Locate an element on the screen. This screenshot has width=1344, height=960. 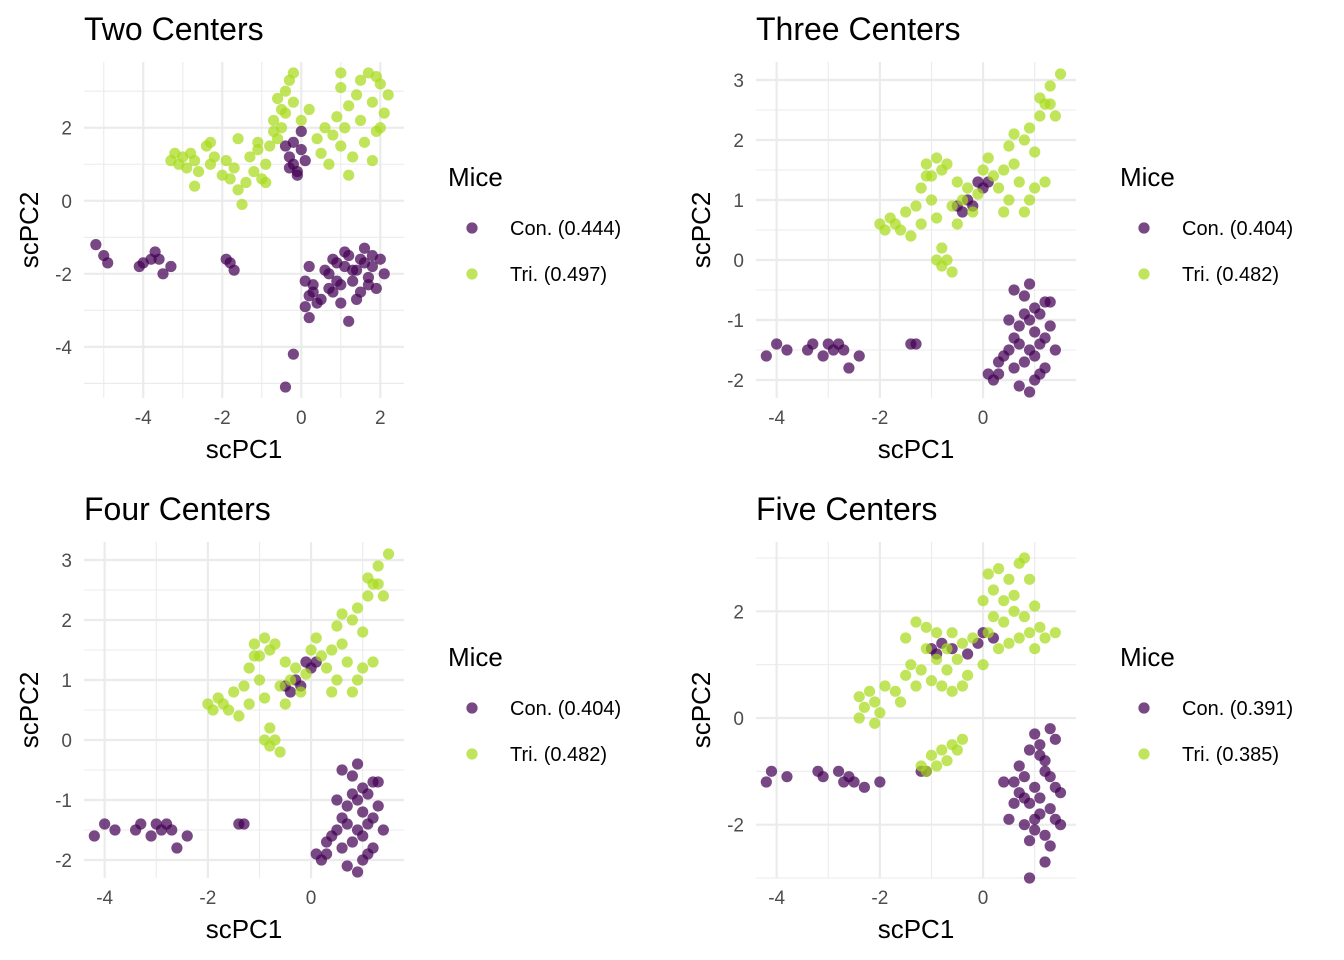
chart-title: Two Centers is located at coordinates (174, 29).